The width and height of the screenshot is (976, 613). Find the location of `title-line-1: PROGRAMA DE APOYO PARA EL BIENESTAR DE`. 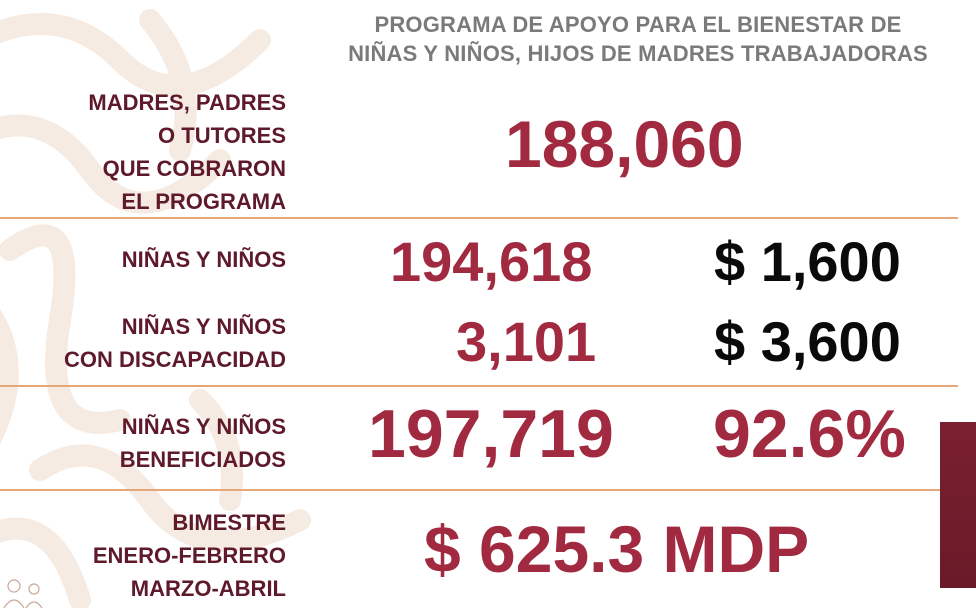

title-line-1: PROGRAMA DE APOYO PARA EL BIENESTAR DE is located at coordinates (638, 24).